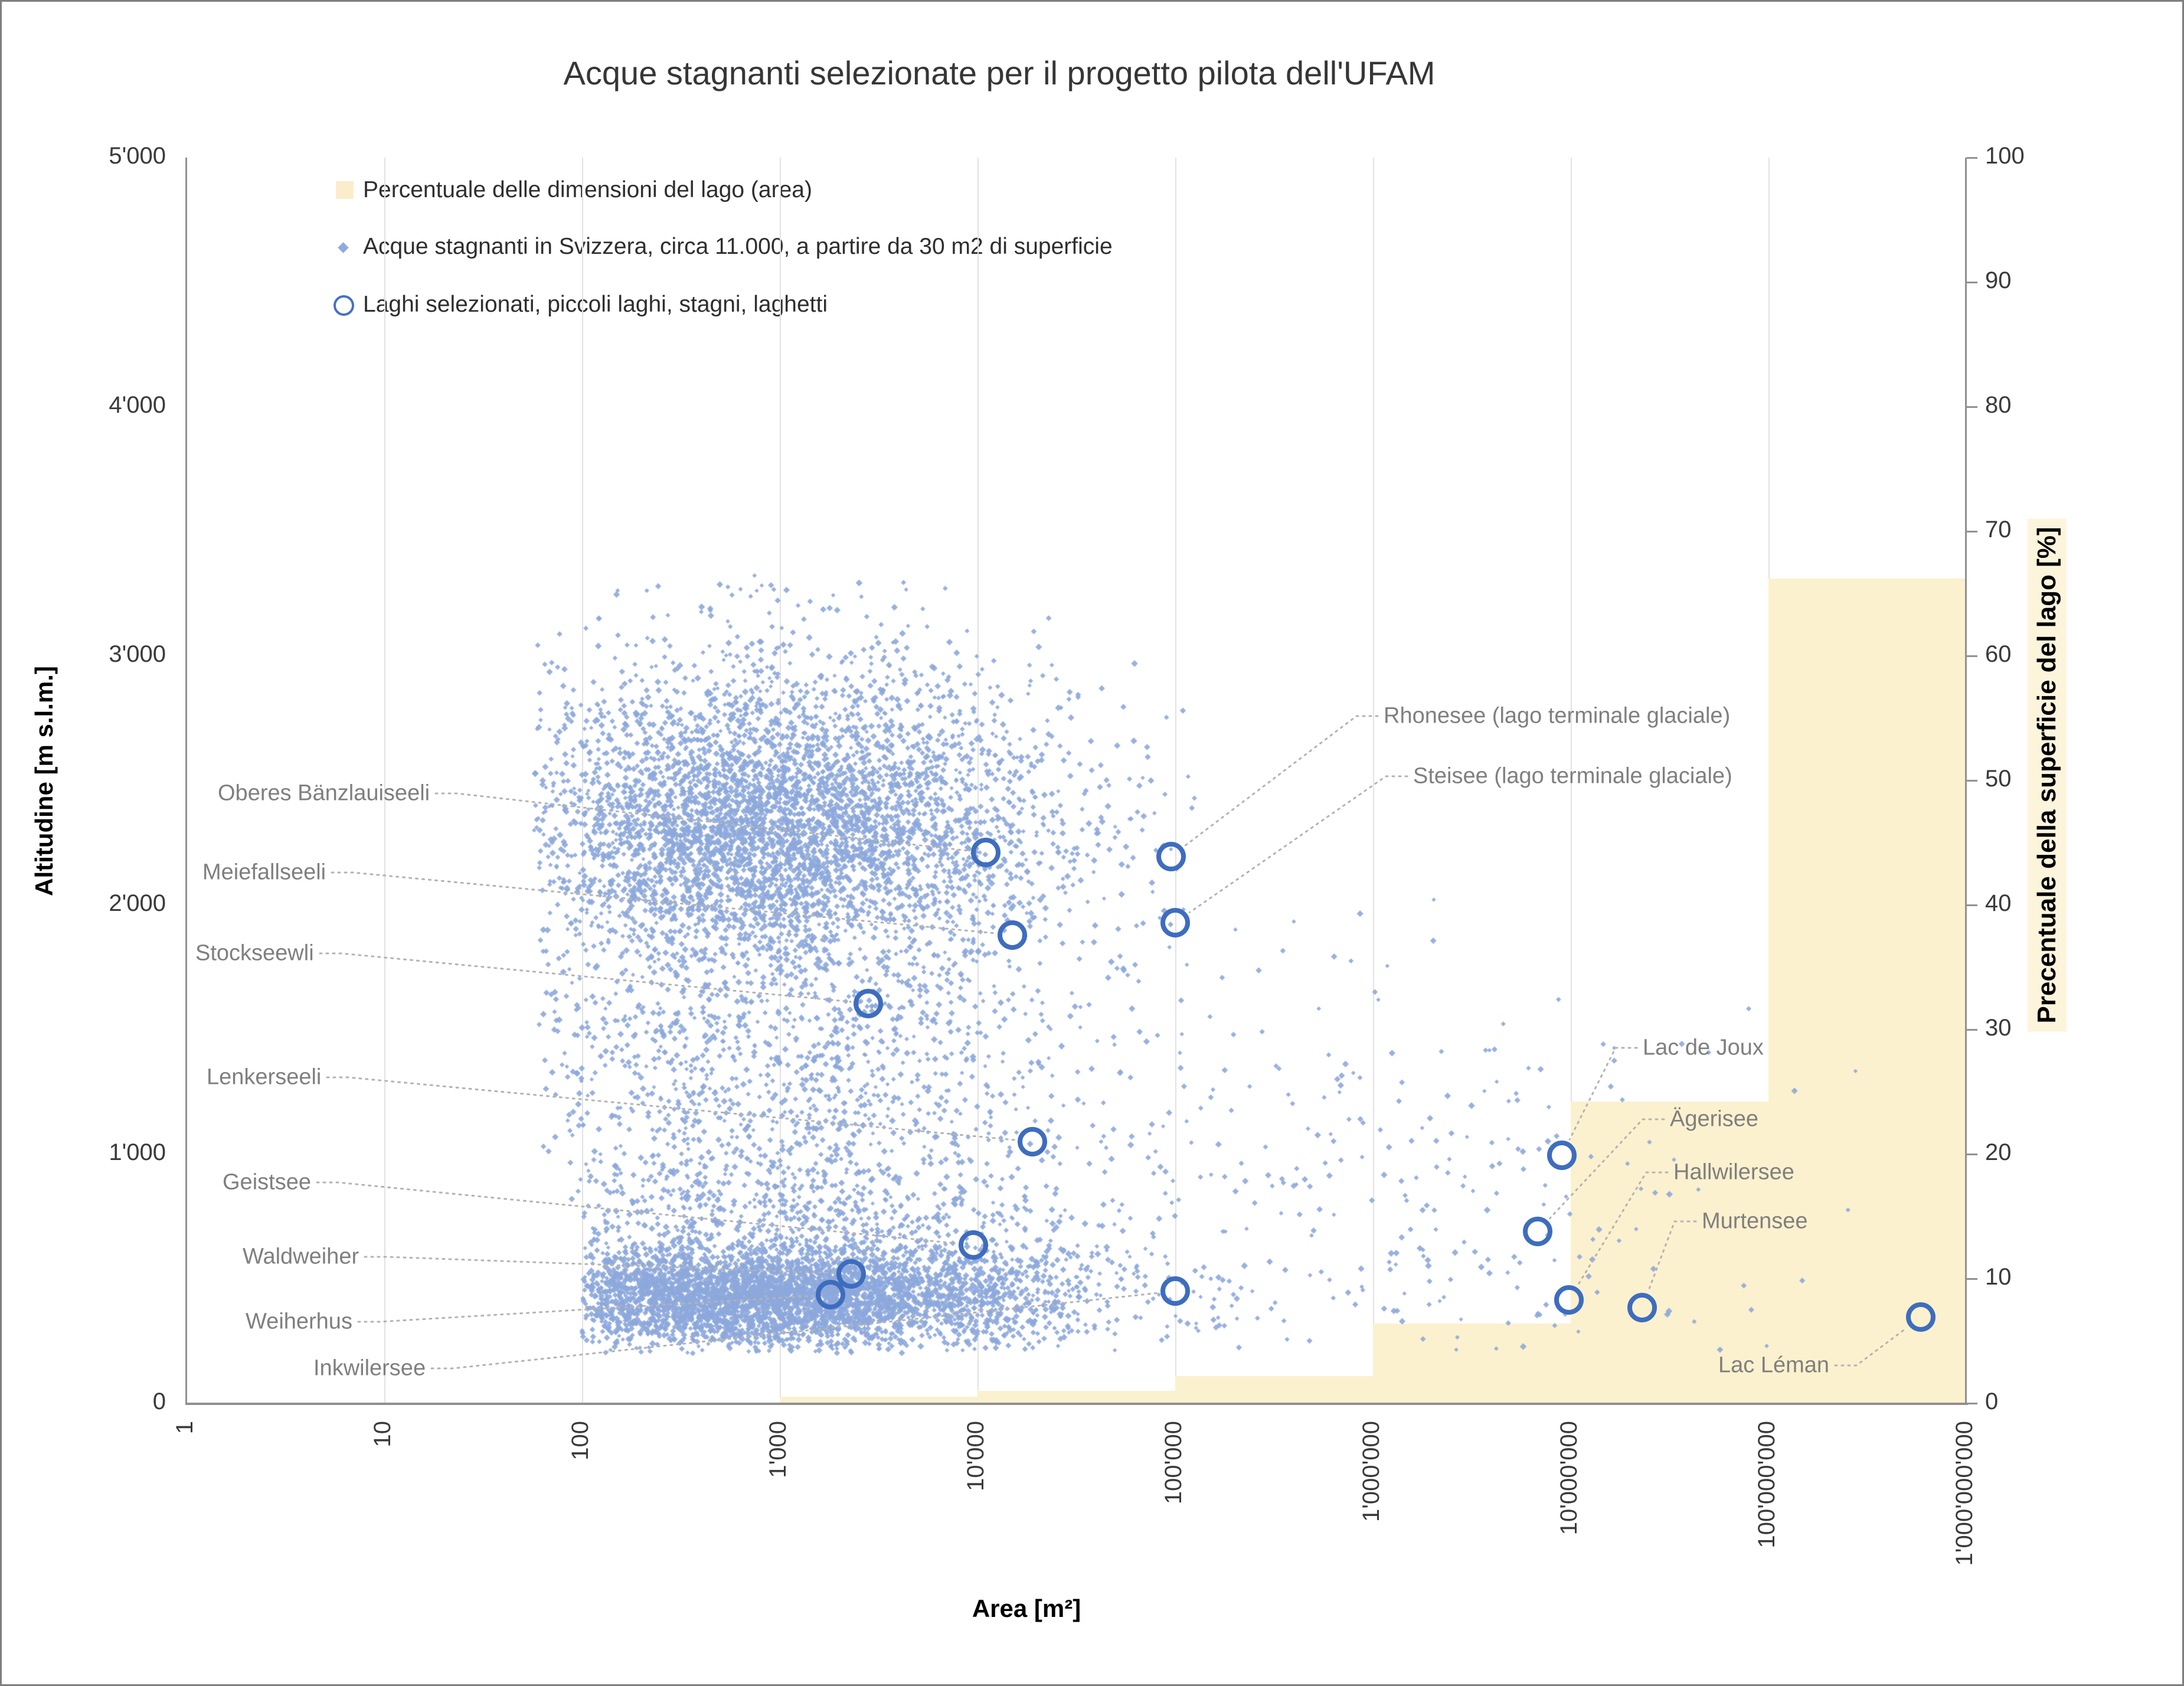 Image resolution: width=2184 pixels, height=1686 pixels. I want to click on y-left-tick-label: 1'000, so click(137, 1152).